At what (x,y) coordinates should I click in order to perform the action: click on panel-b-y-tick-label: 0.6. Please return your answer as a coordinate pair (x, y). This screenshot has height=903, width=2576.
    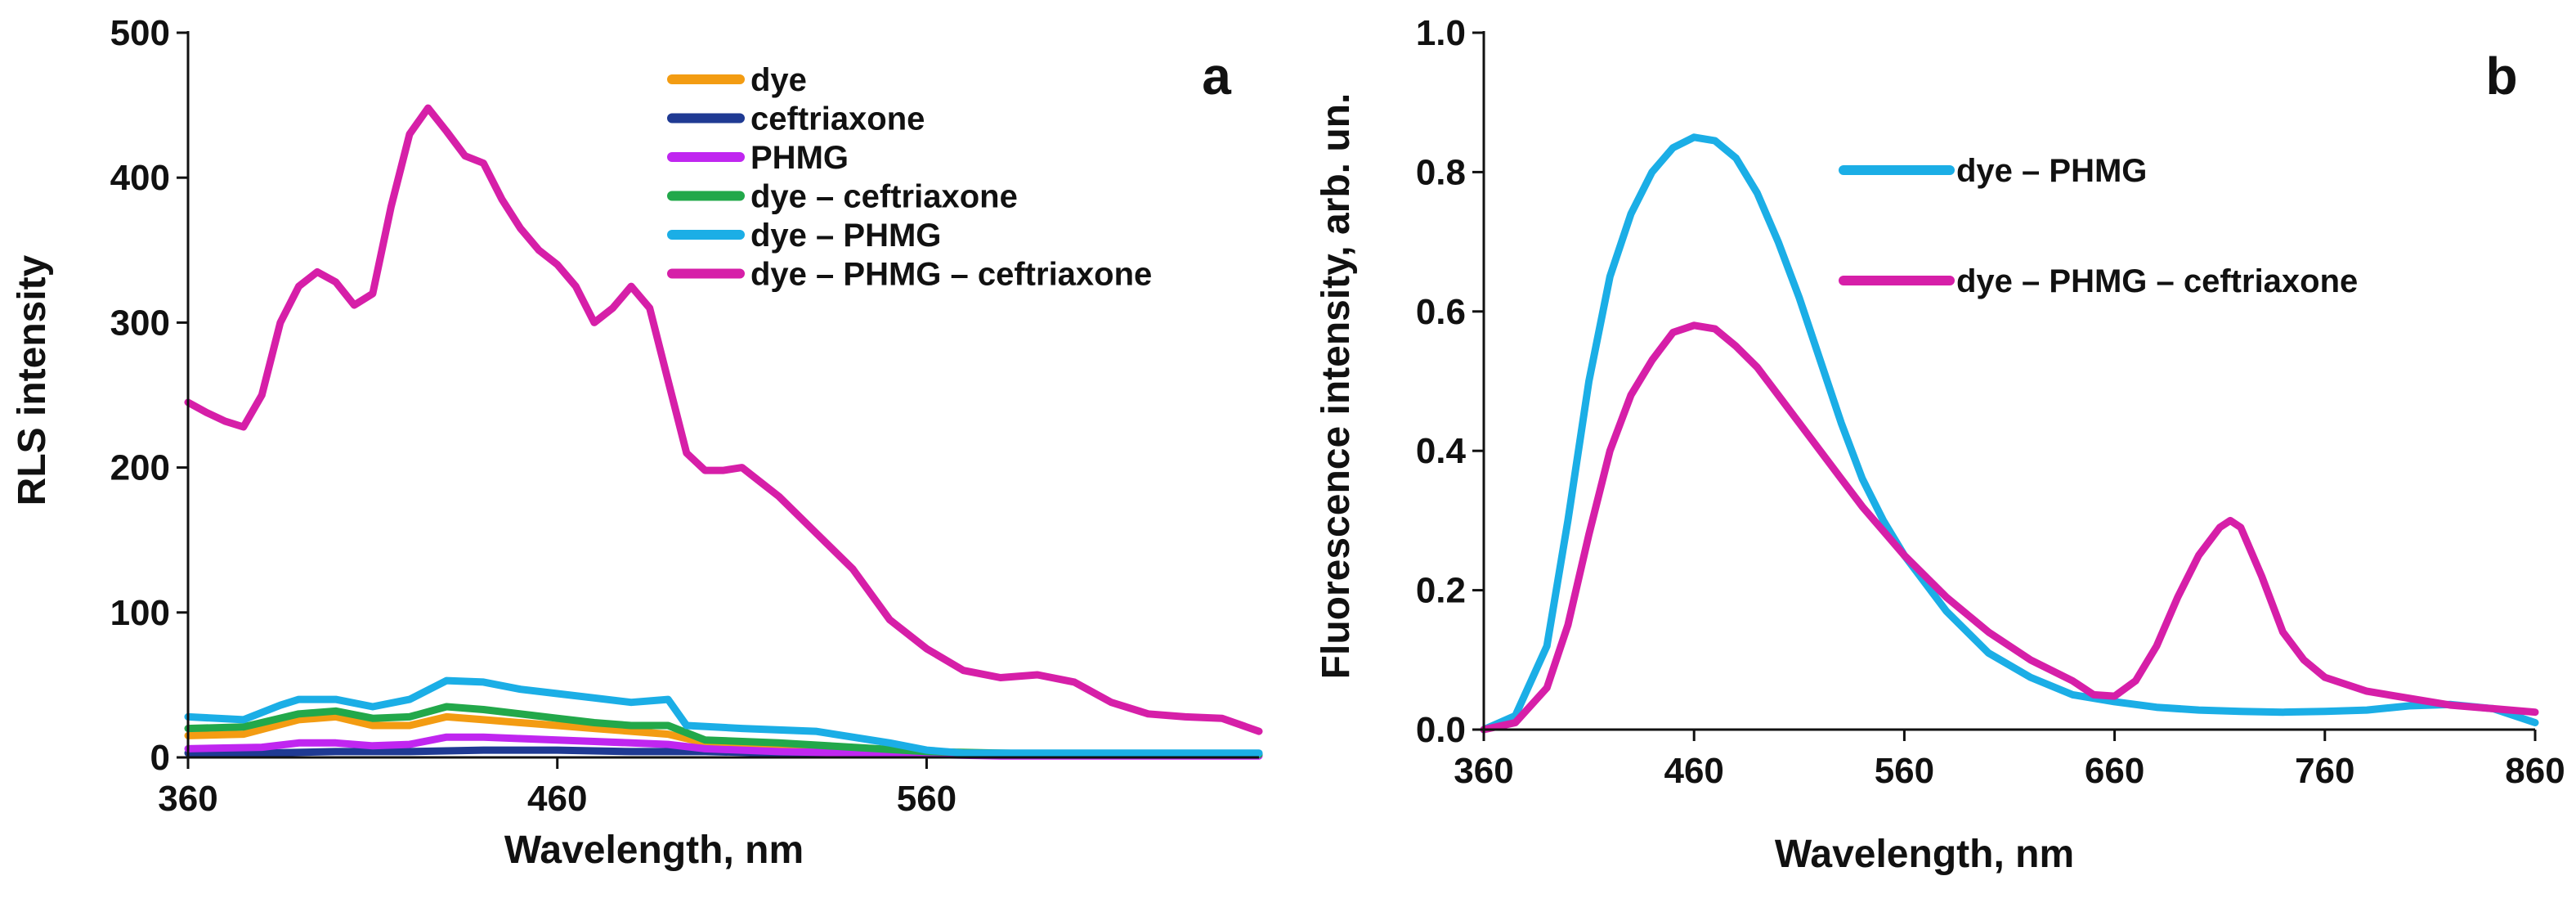
    Looking at the image, I should click on (1441, 312).